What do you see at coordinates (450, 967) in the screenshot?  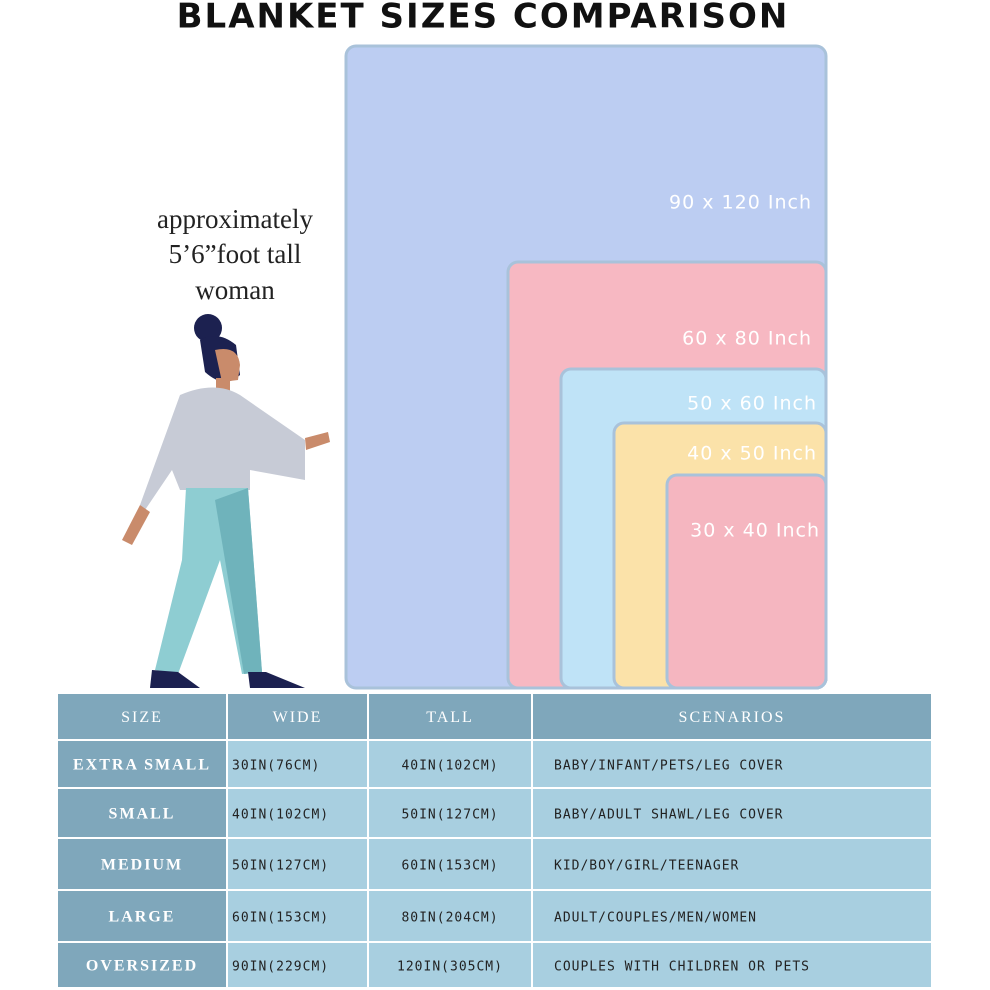 I see `table-text: 120IN(305CM)` at bounding box center [450, 967].